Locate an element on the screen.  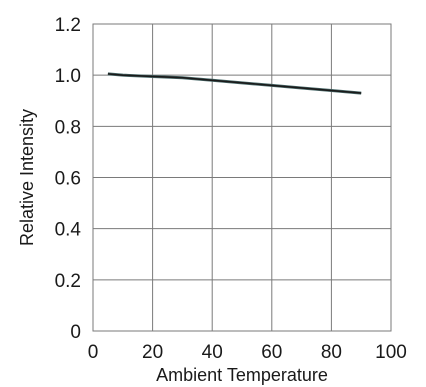
y-tick-label: 0.8 is located at coordinates (68, 127).